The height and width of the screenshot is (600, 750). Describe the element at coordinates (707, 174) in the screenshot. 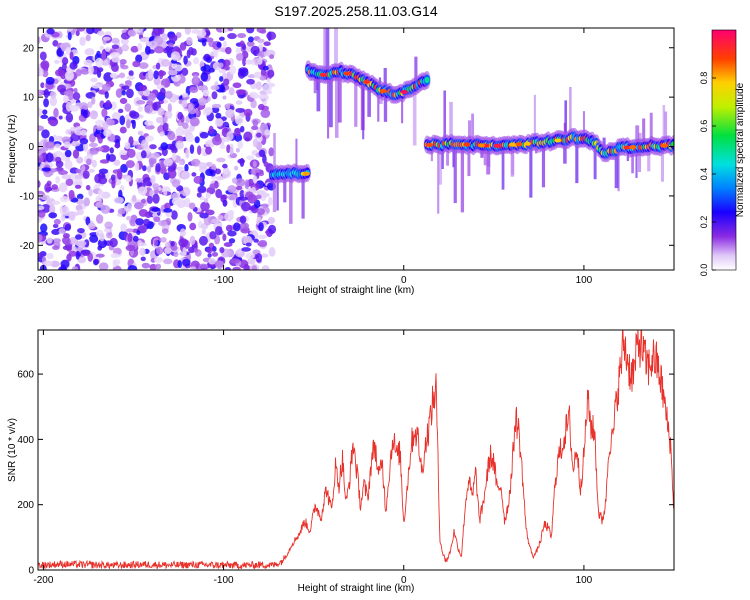

I see `colorbar-ticks: 0.0 0.2 0.4 0.6 0.8` at that location.